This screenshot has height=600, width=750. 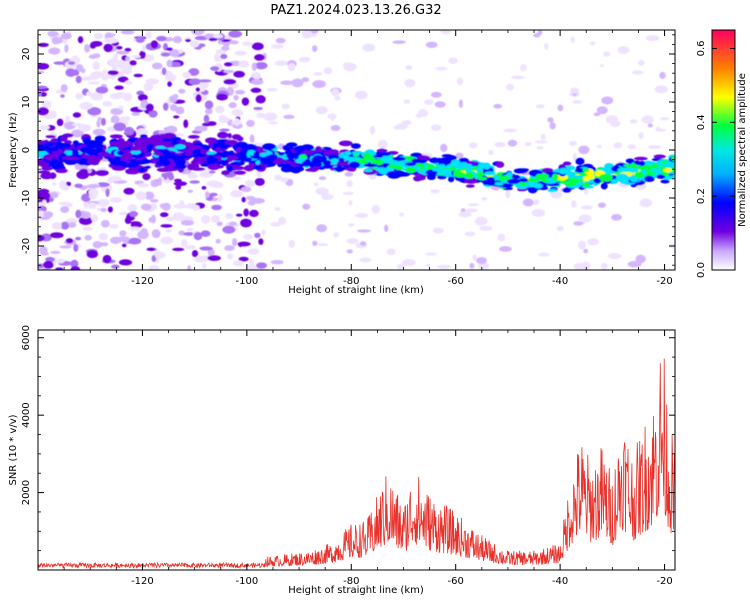 What do you see at coordinates (247, 281) in the screenshot?
I see `x-tick-label: -100` at bounding box center [247, 281].